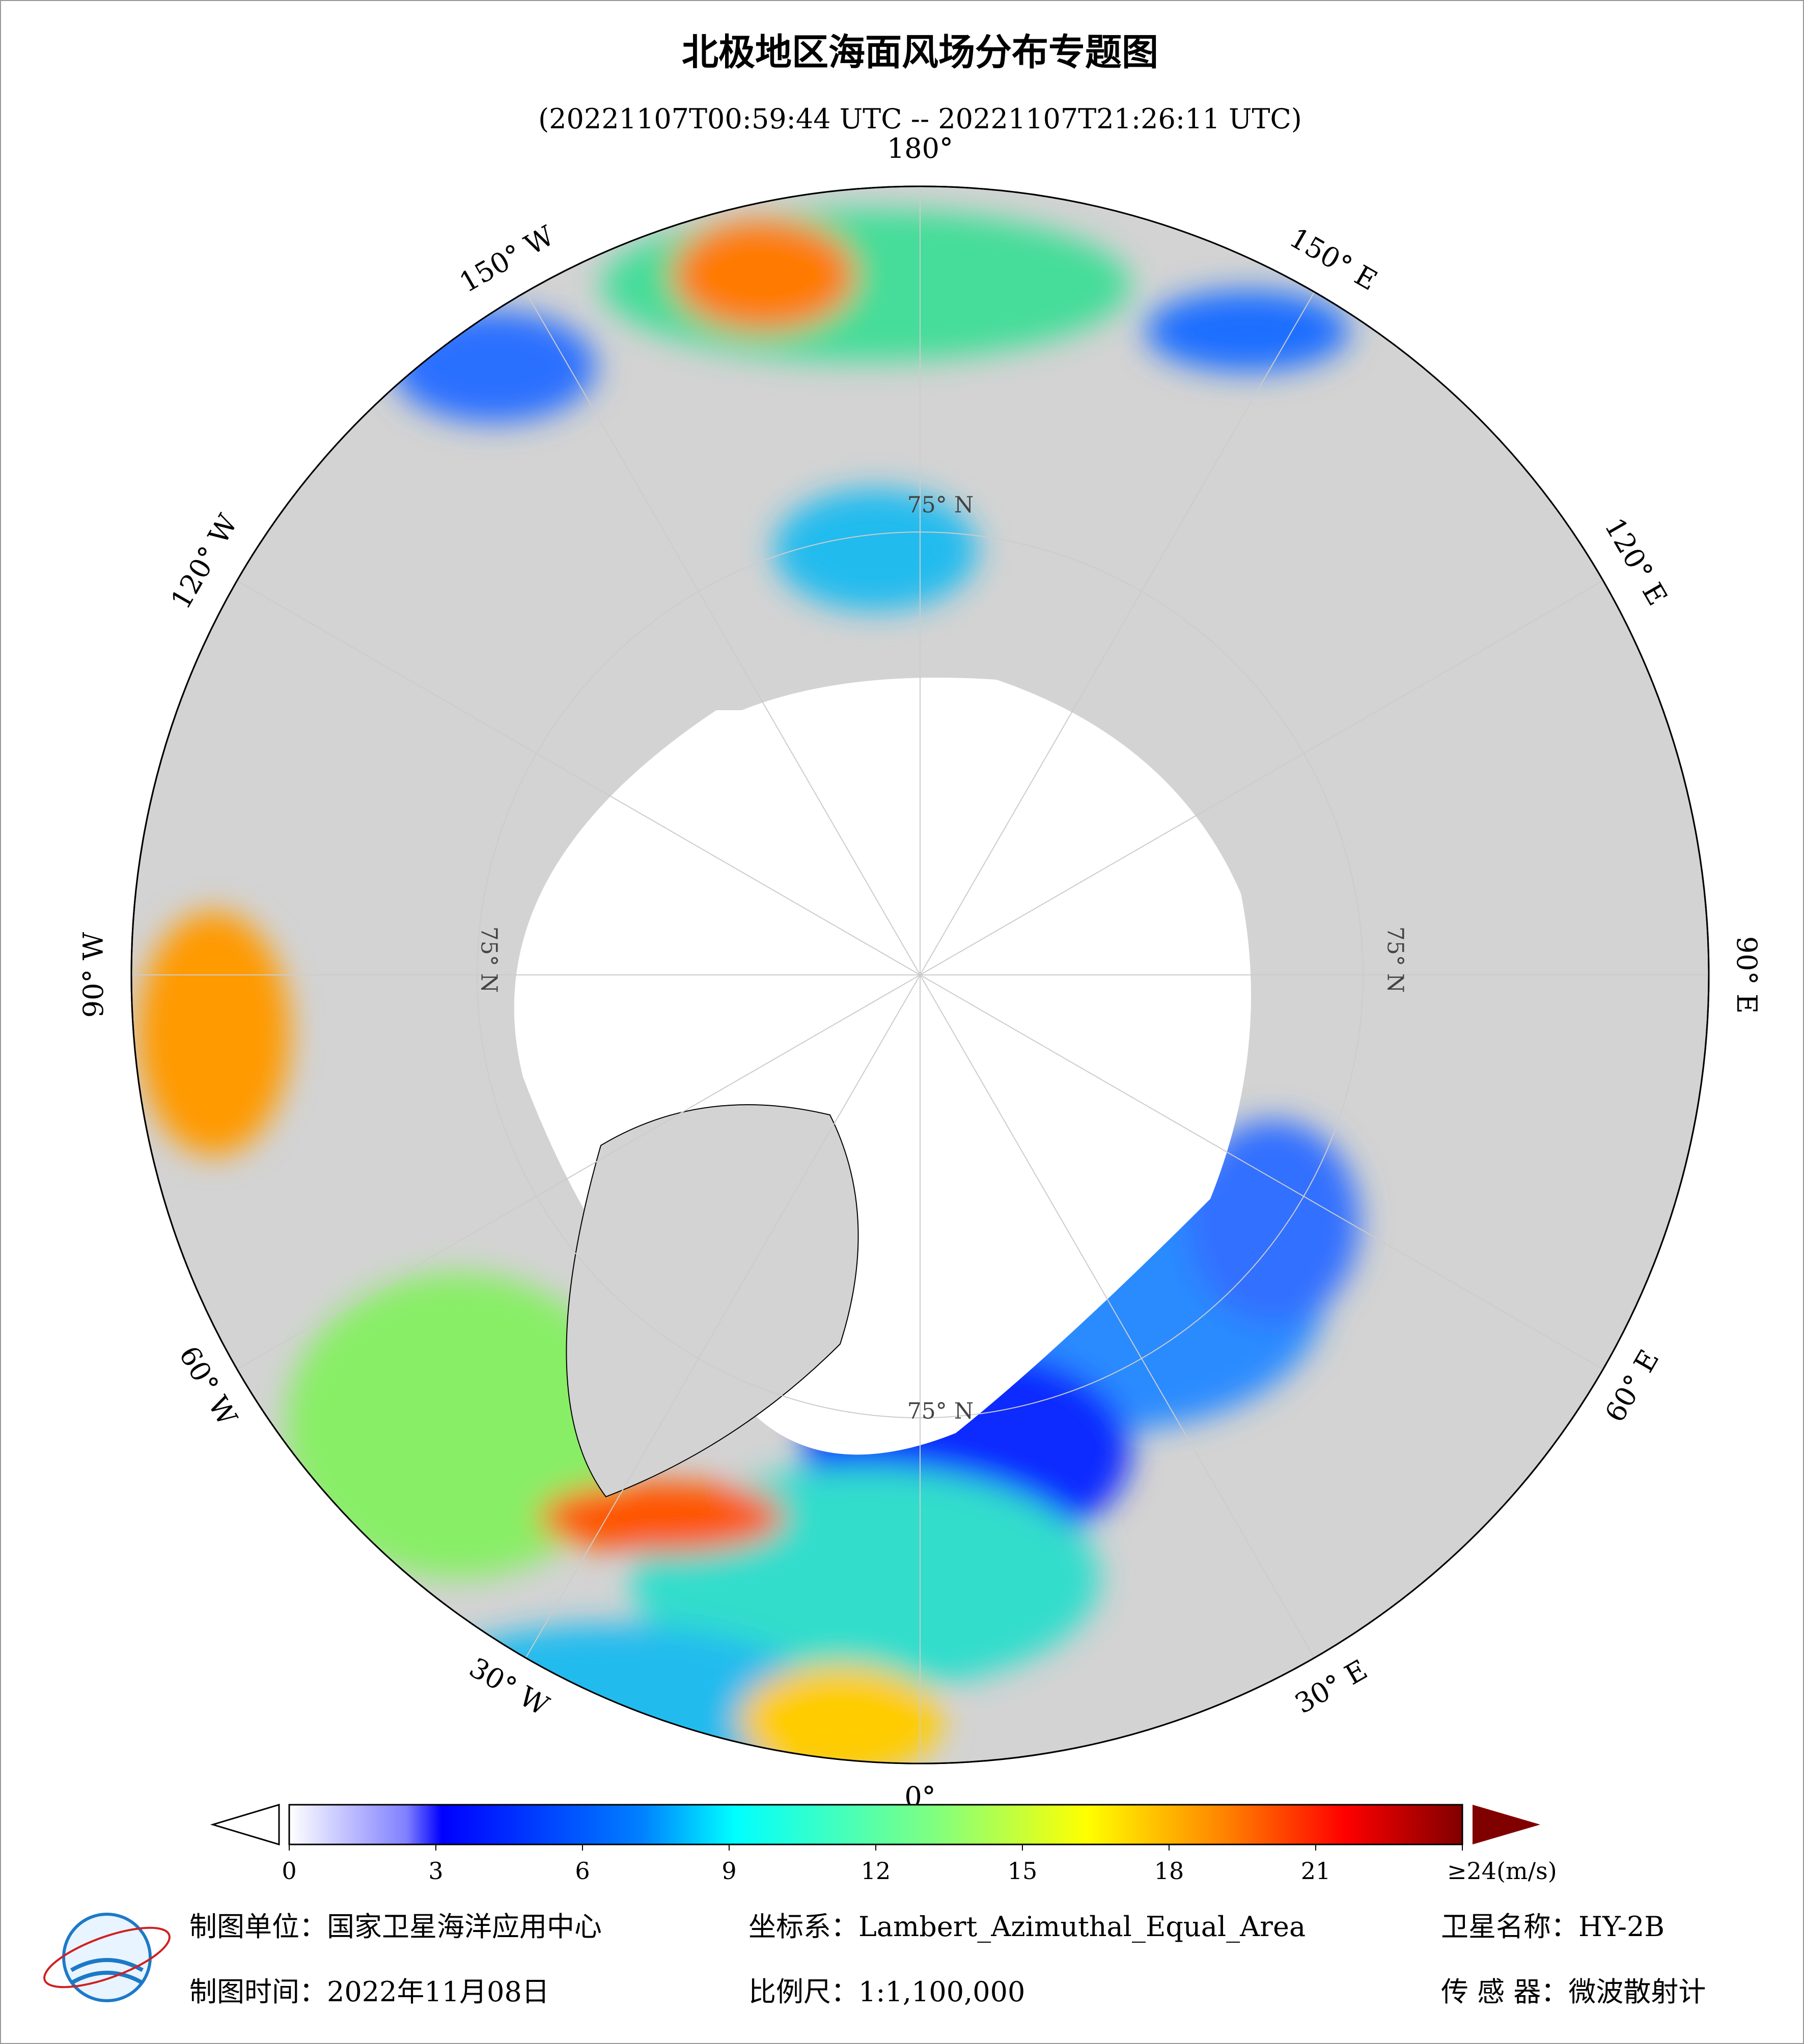 The image size is (1804, 2044). I want to click on colorbar-scale, so click(875, 1824).